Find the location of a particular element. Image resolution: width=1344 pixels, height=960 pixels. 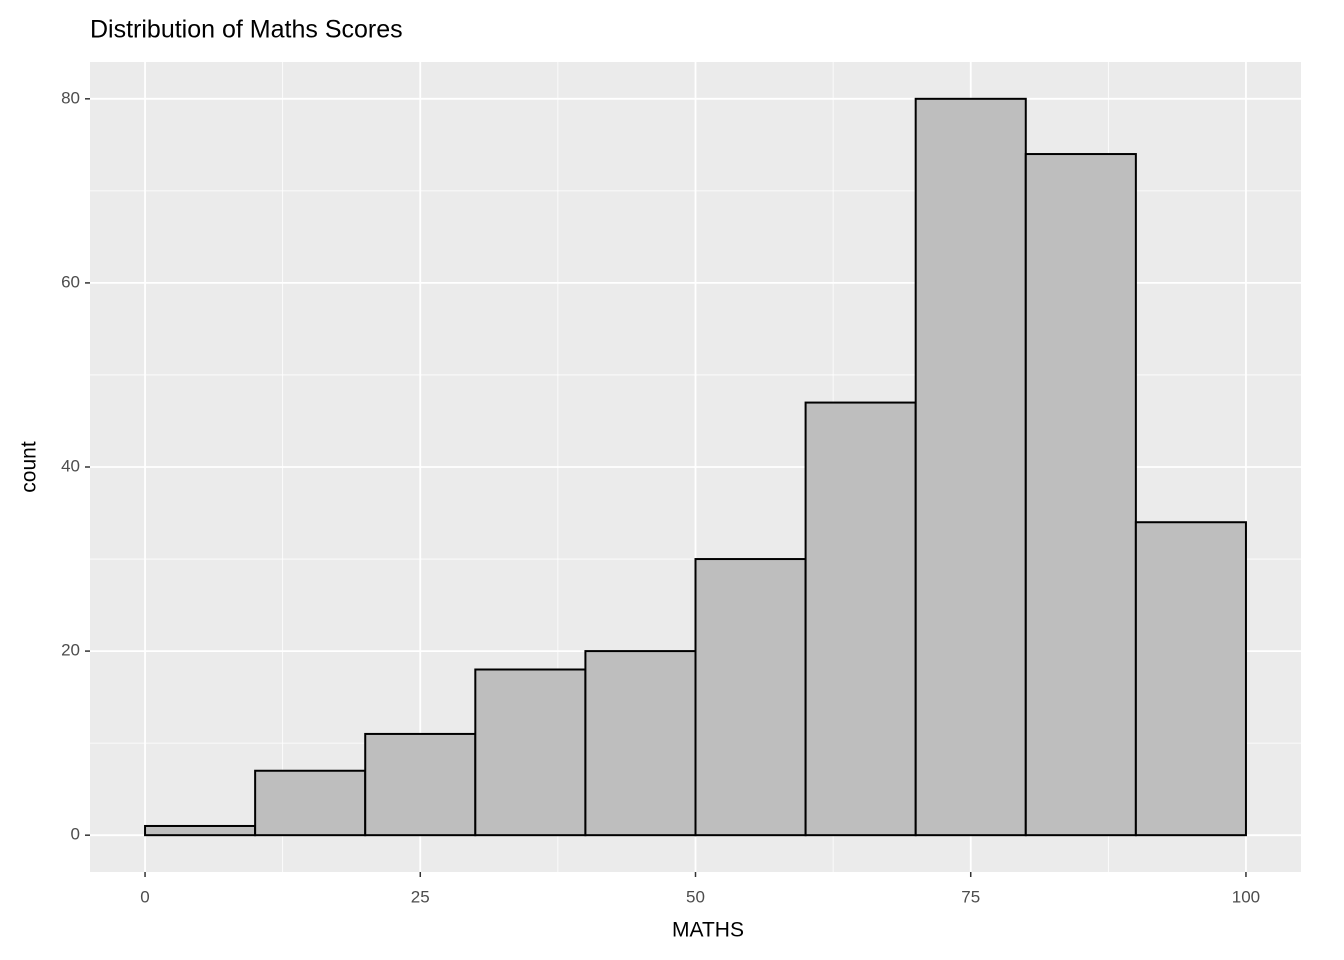

x-tick-label: 100 is located at coordinates (1246, 896).